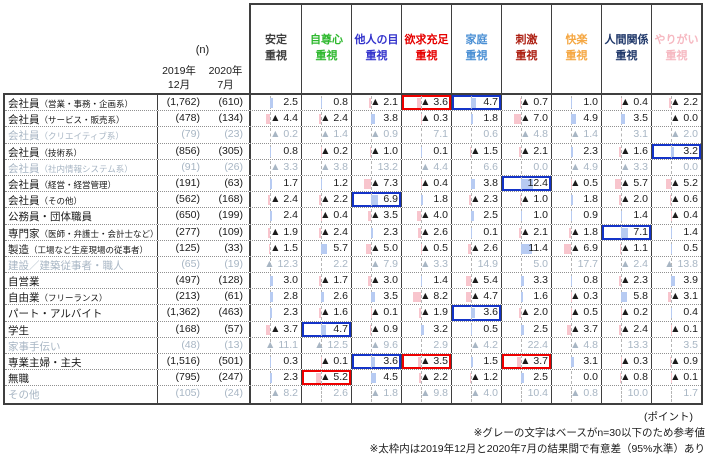 This screenshot has height=465, width=715. Describe the element at coordinates (81, 362) in the screenshot. I see `row-label: 専業主婦・主夫` at that location.